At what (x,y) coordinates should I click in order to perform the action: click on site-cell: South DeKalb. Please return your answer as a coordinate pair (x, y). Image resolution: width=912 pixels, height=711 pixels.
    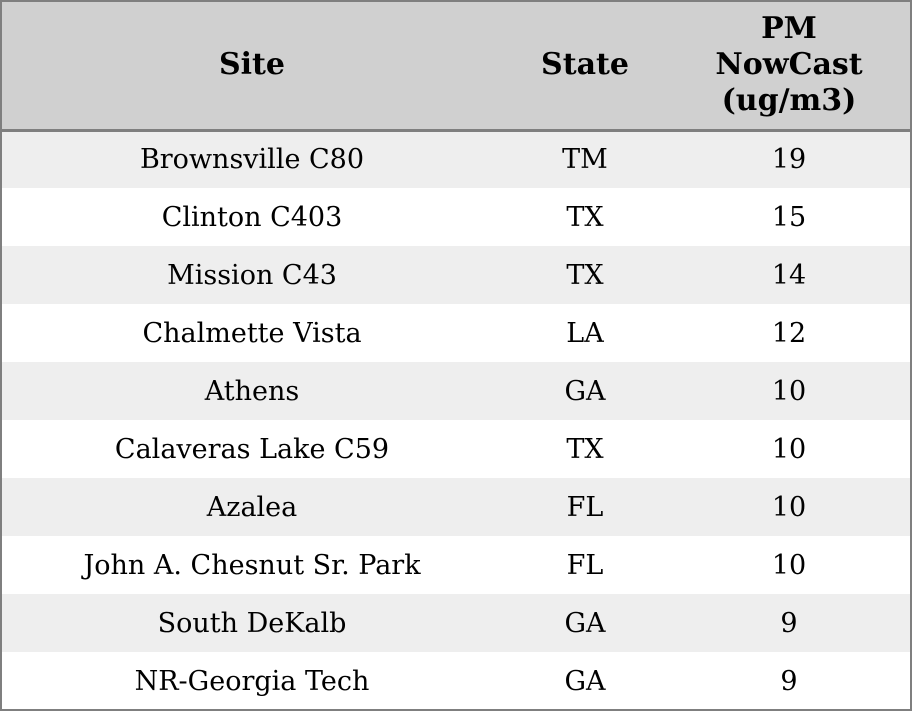
    Looking at the image, I should click on (252, 623).